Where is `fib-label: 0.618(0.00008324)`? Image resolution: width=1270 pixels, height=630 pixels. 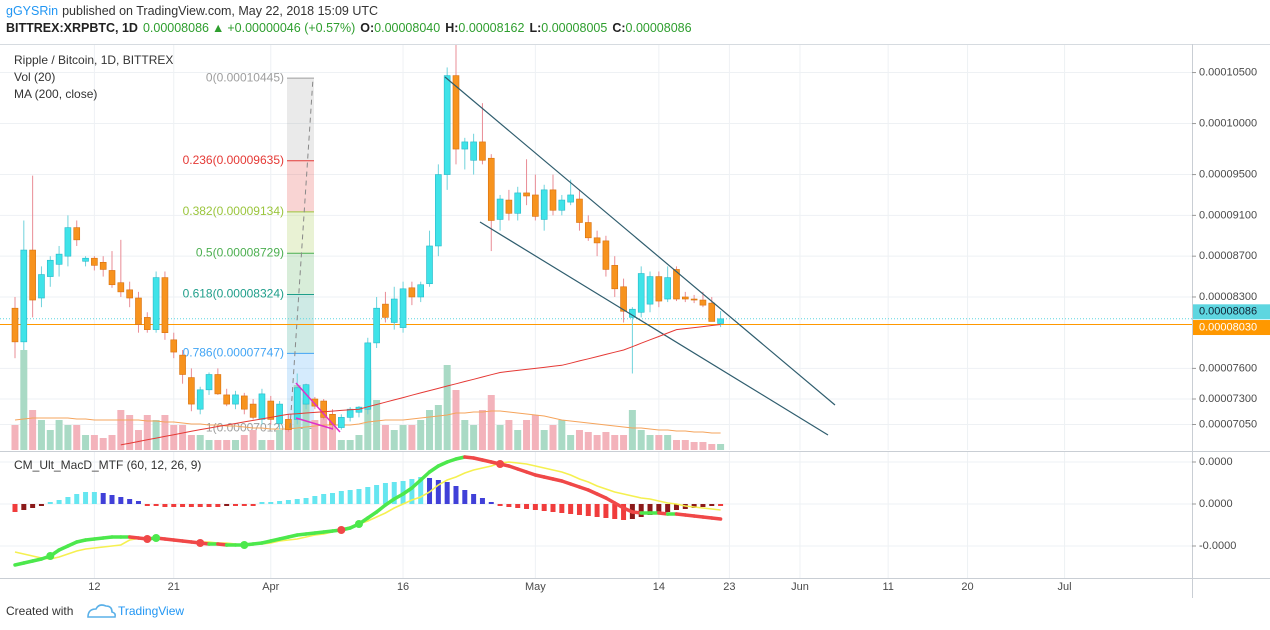 fib-label: 0.618(0.00008324) is located at coordinates (233, 294).